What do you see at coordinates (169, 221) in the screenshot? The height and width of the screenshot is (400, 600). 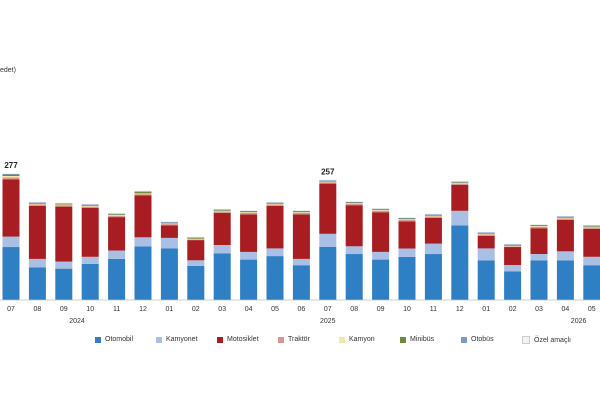 I see `bar-segment--zel-ama-l--6` at bounding box center [169, 221].